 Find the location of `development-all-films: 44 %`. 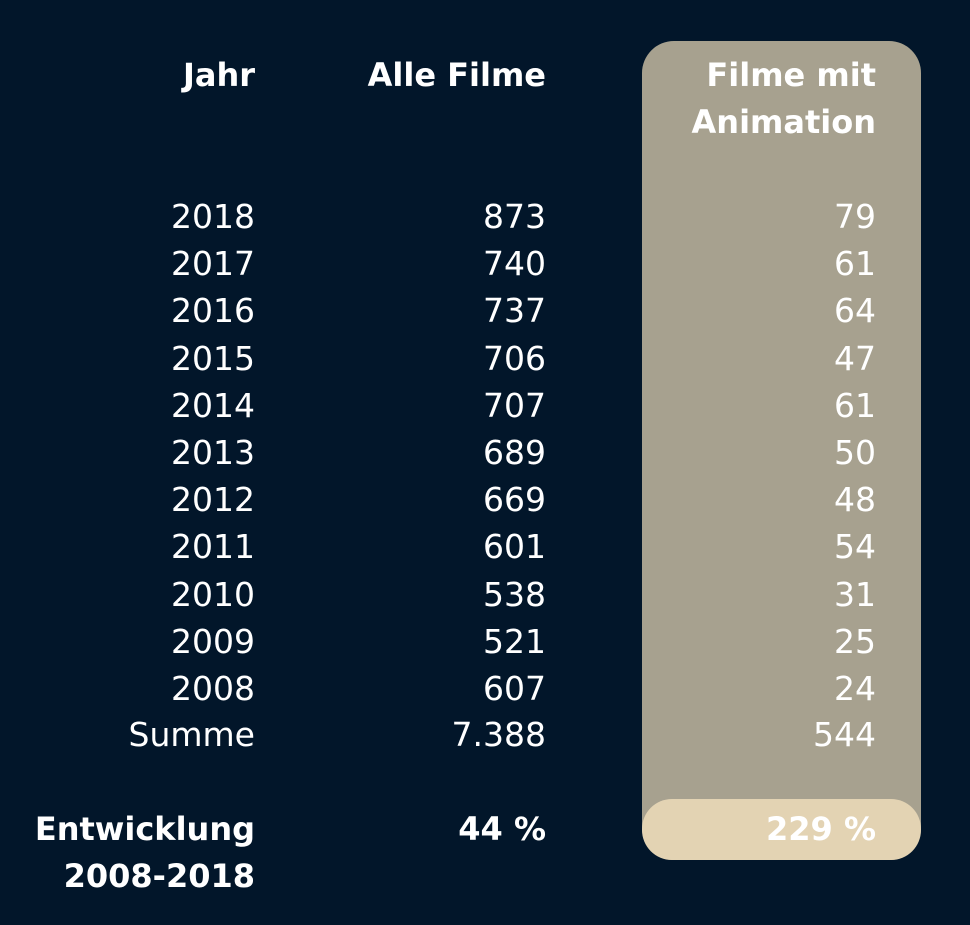

development-all-films: 44 % is located at coordinates (502, 829).